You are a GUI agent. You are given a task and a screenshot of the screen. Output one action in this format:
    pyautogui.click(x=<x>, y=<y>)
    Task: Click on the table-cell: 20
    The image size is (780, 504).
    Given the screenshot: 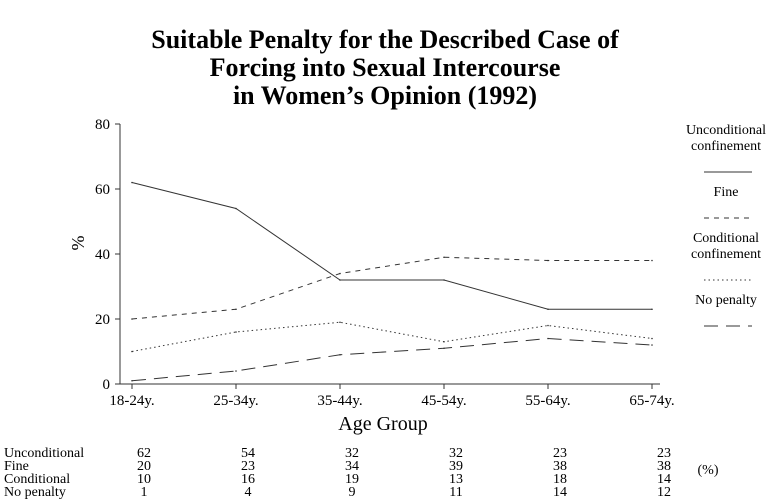 What is the action you would take?
    pyautogui.click(x=144, y=466)
    